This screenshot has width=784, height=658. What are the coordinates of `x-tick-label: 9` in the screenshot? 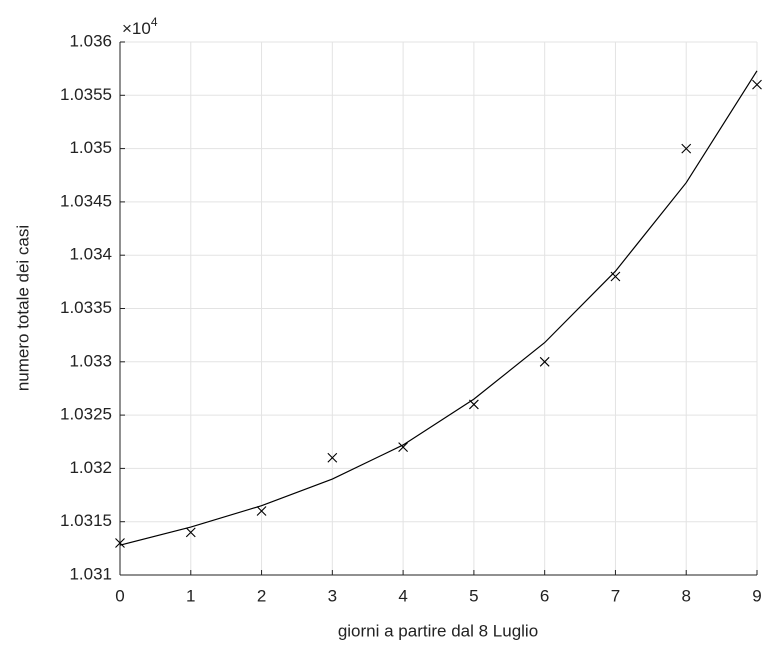 It's located at (756, 595).